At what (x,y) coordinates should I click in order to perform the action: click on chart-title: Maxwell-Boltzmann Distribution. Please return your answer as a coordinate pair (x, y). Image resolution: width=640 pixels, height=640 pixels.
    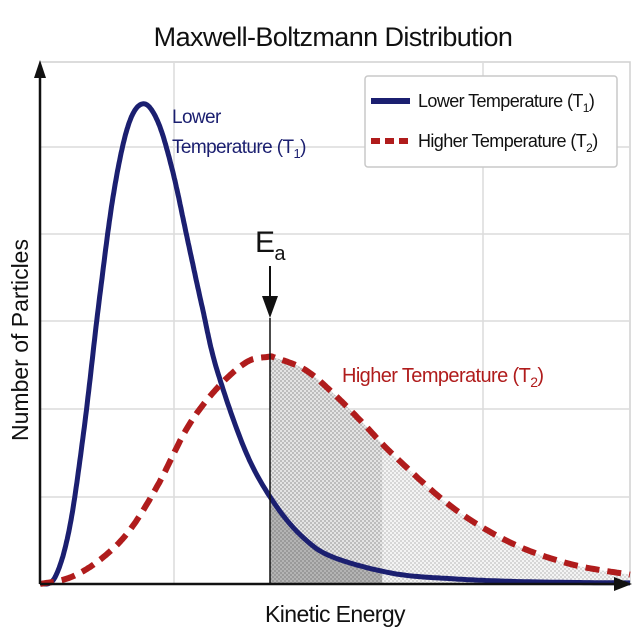
    Looking at the image, I should click on (333, 37).